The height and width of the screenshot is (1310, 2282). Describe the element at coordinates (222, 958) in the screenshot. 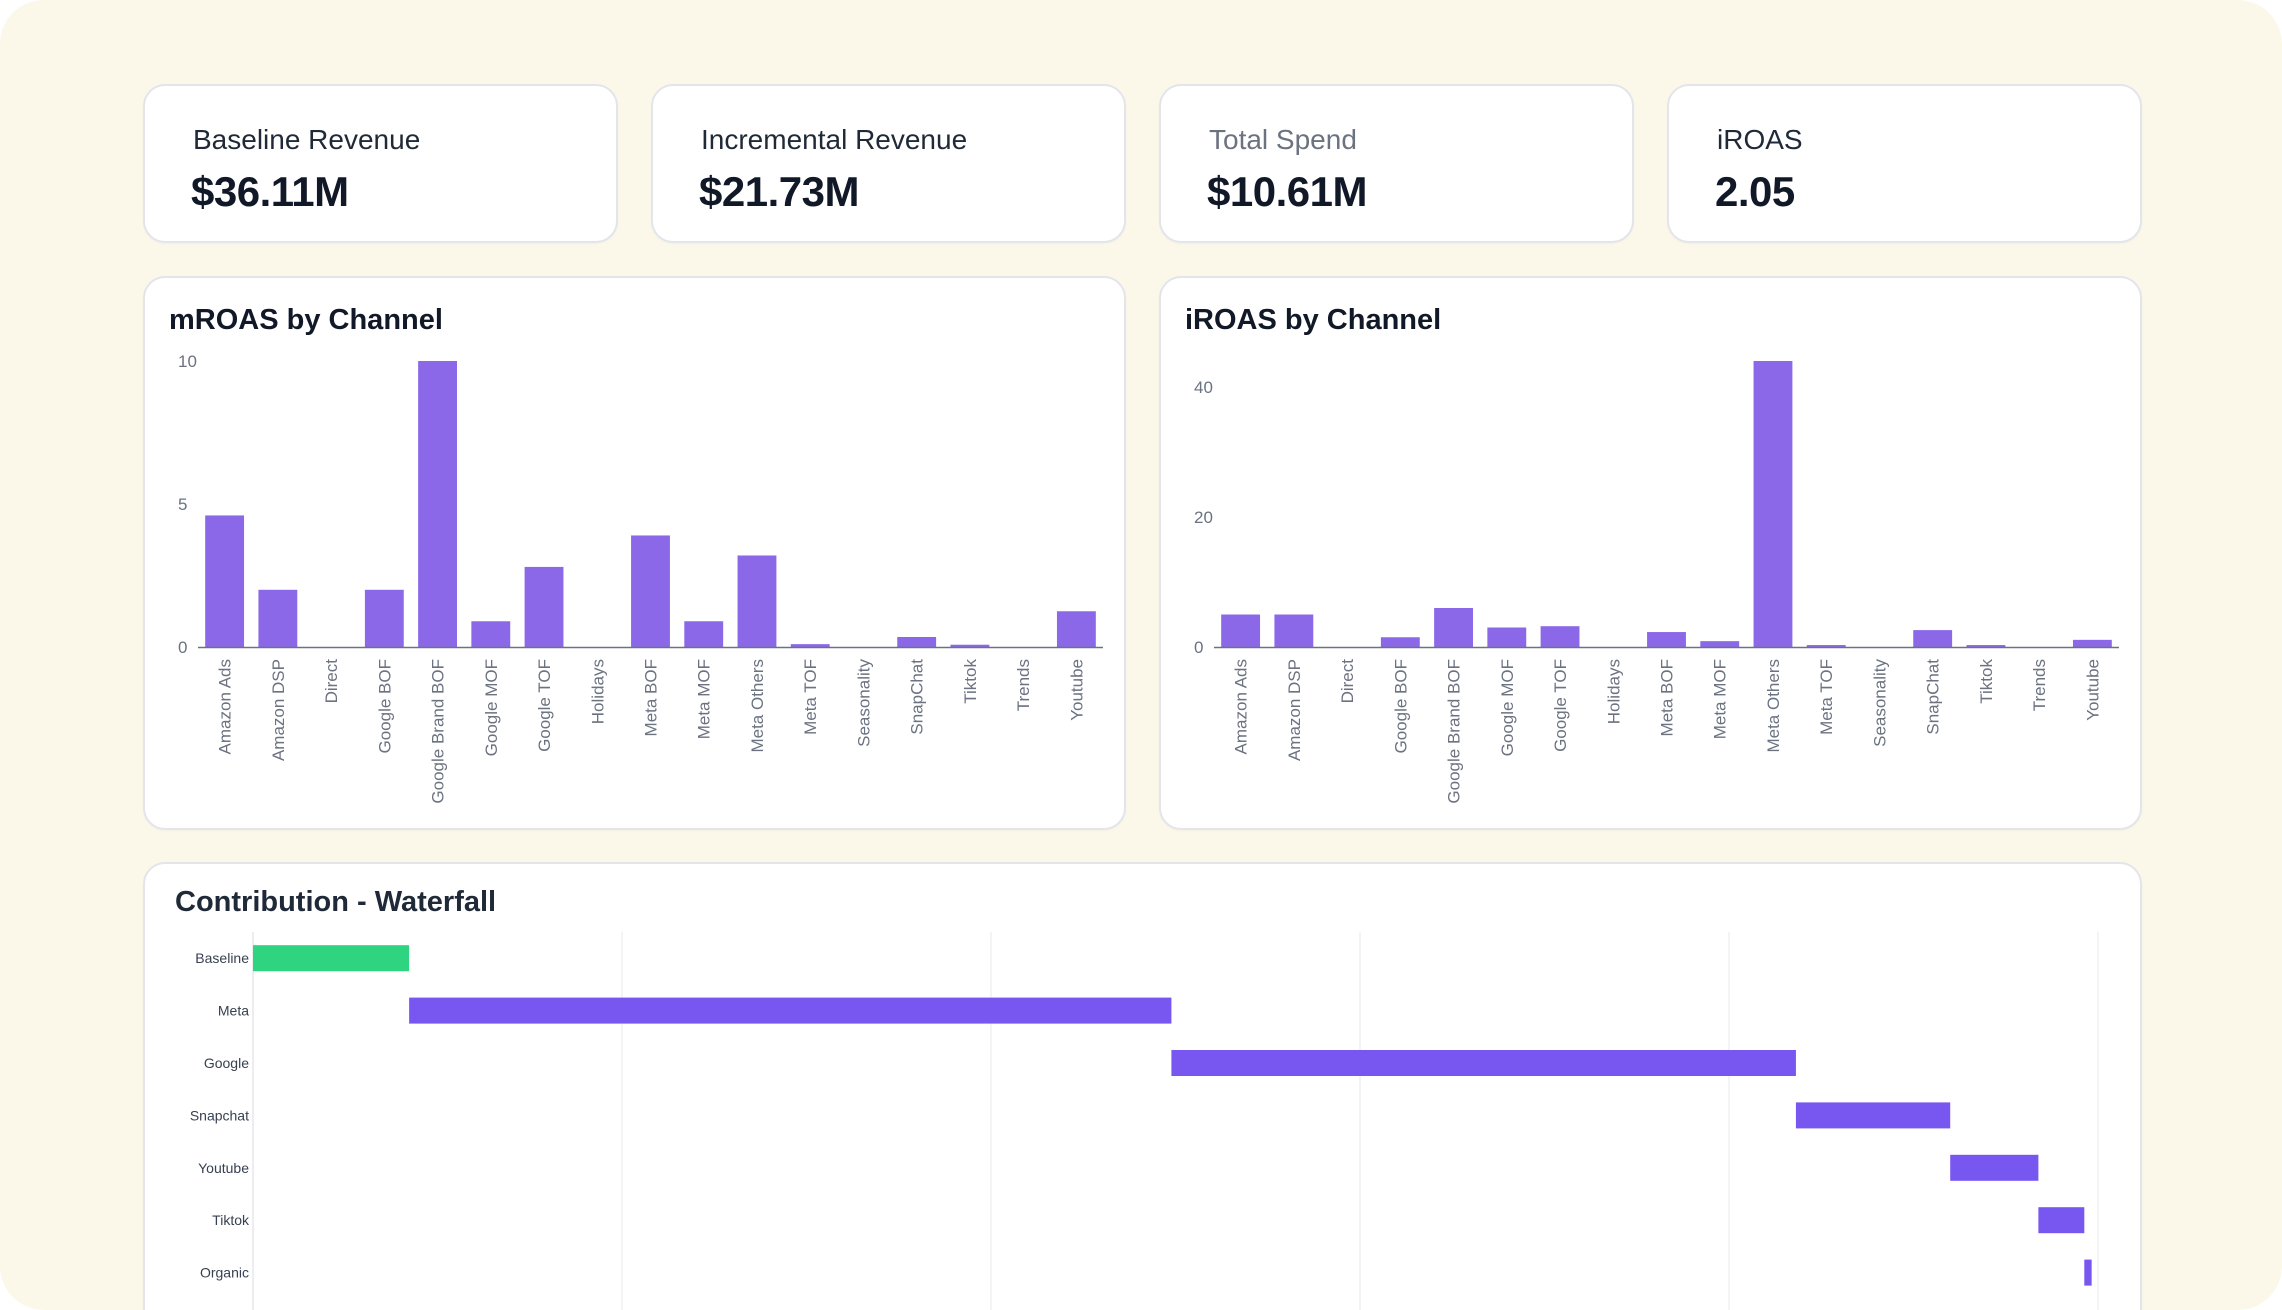

I see `y-tick-label: Baseline` at that location.